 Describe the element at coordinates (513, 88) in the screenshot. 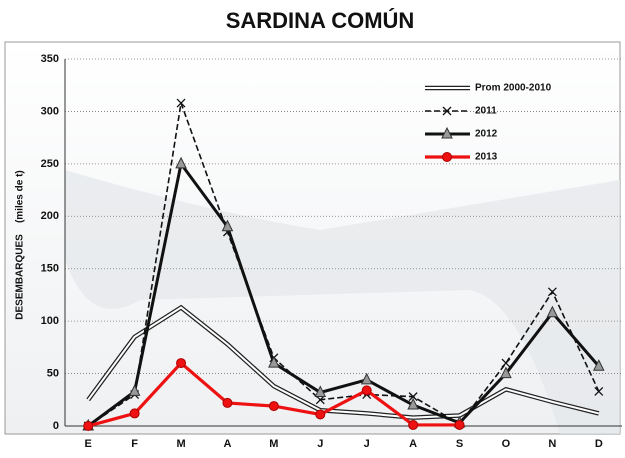

I see `legend-label: Prom 2000-2010` at that location.